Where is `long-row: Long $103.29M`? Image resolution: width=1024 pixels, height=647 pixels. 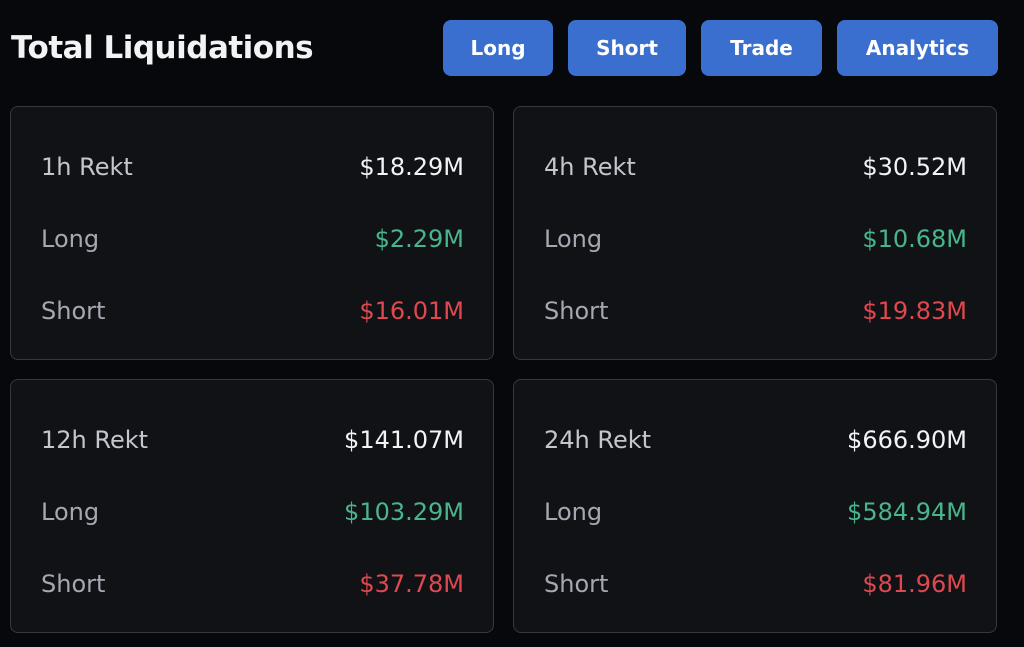
long-row: Long $103.29M is located at coordinates (252, 512).